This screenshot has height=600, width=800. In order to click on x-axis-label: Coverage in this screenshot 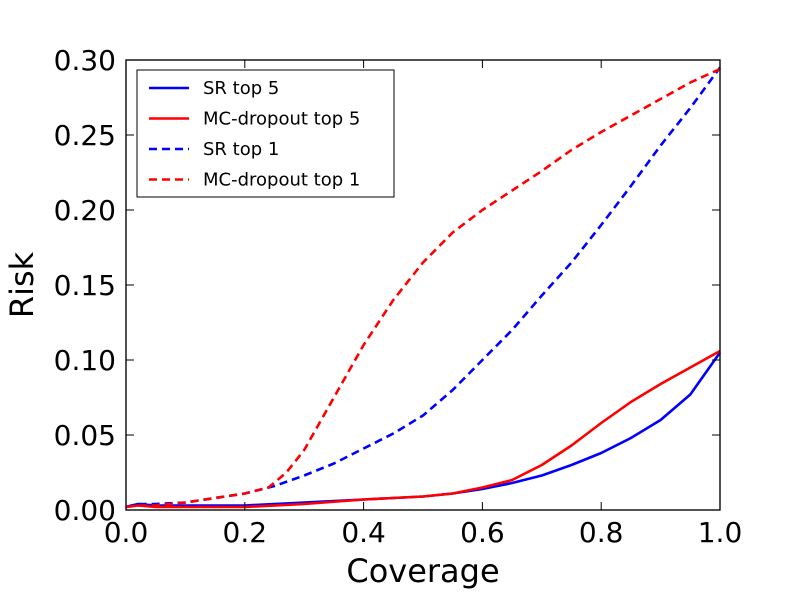, I will do `click(422, 571)`.